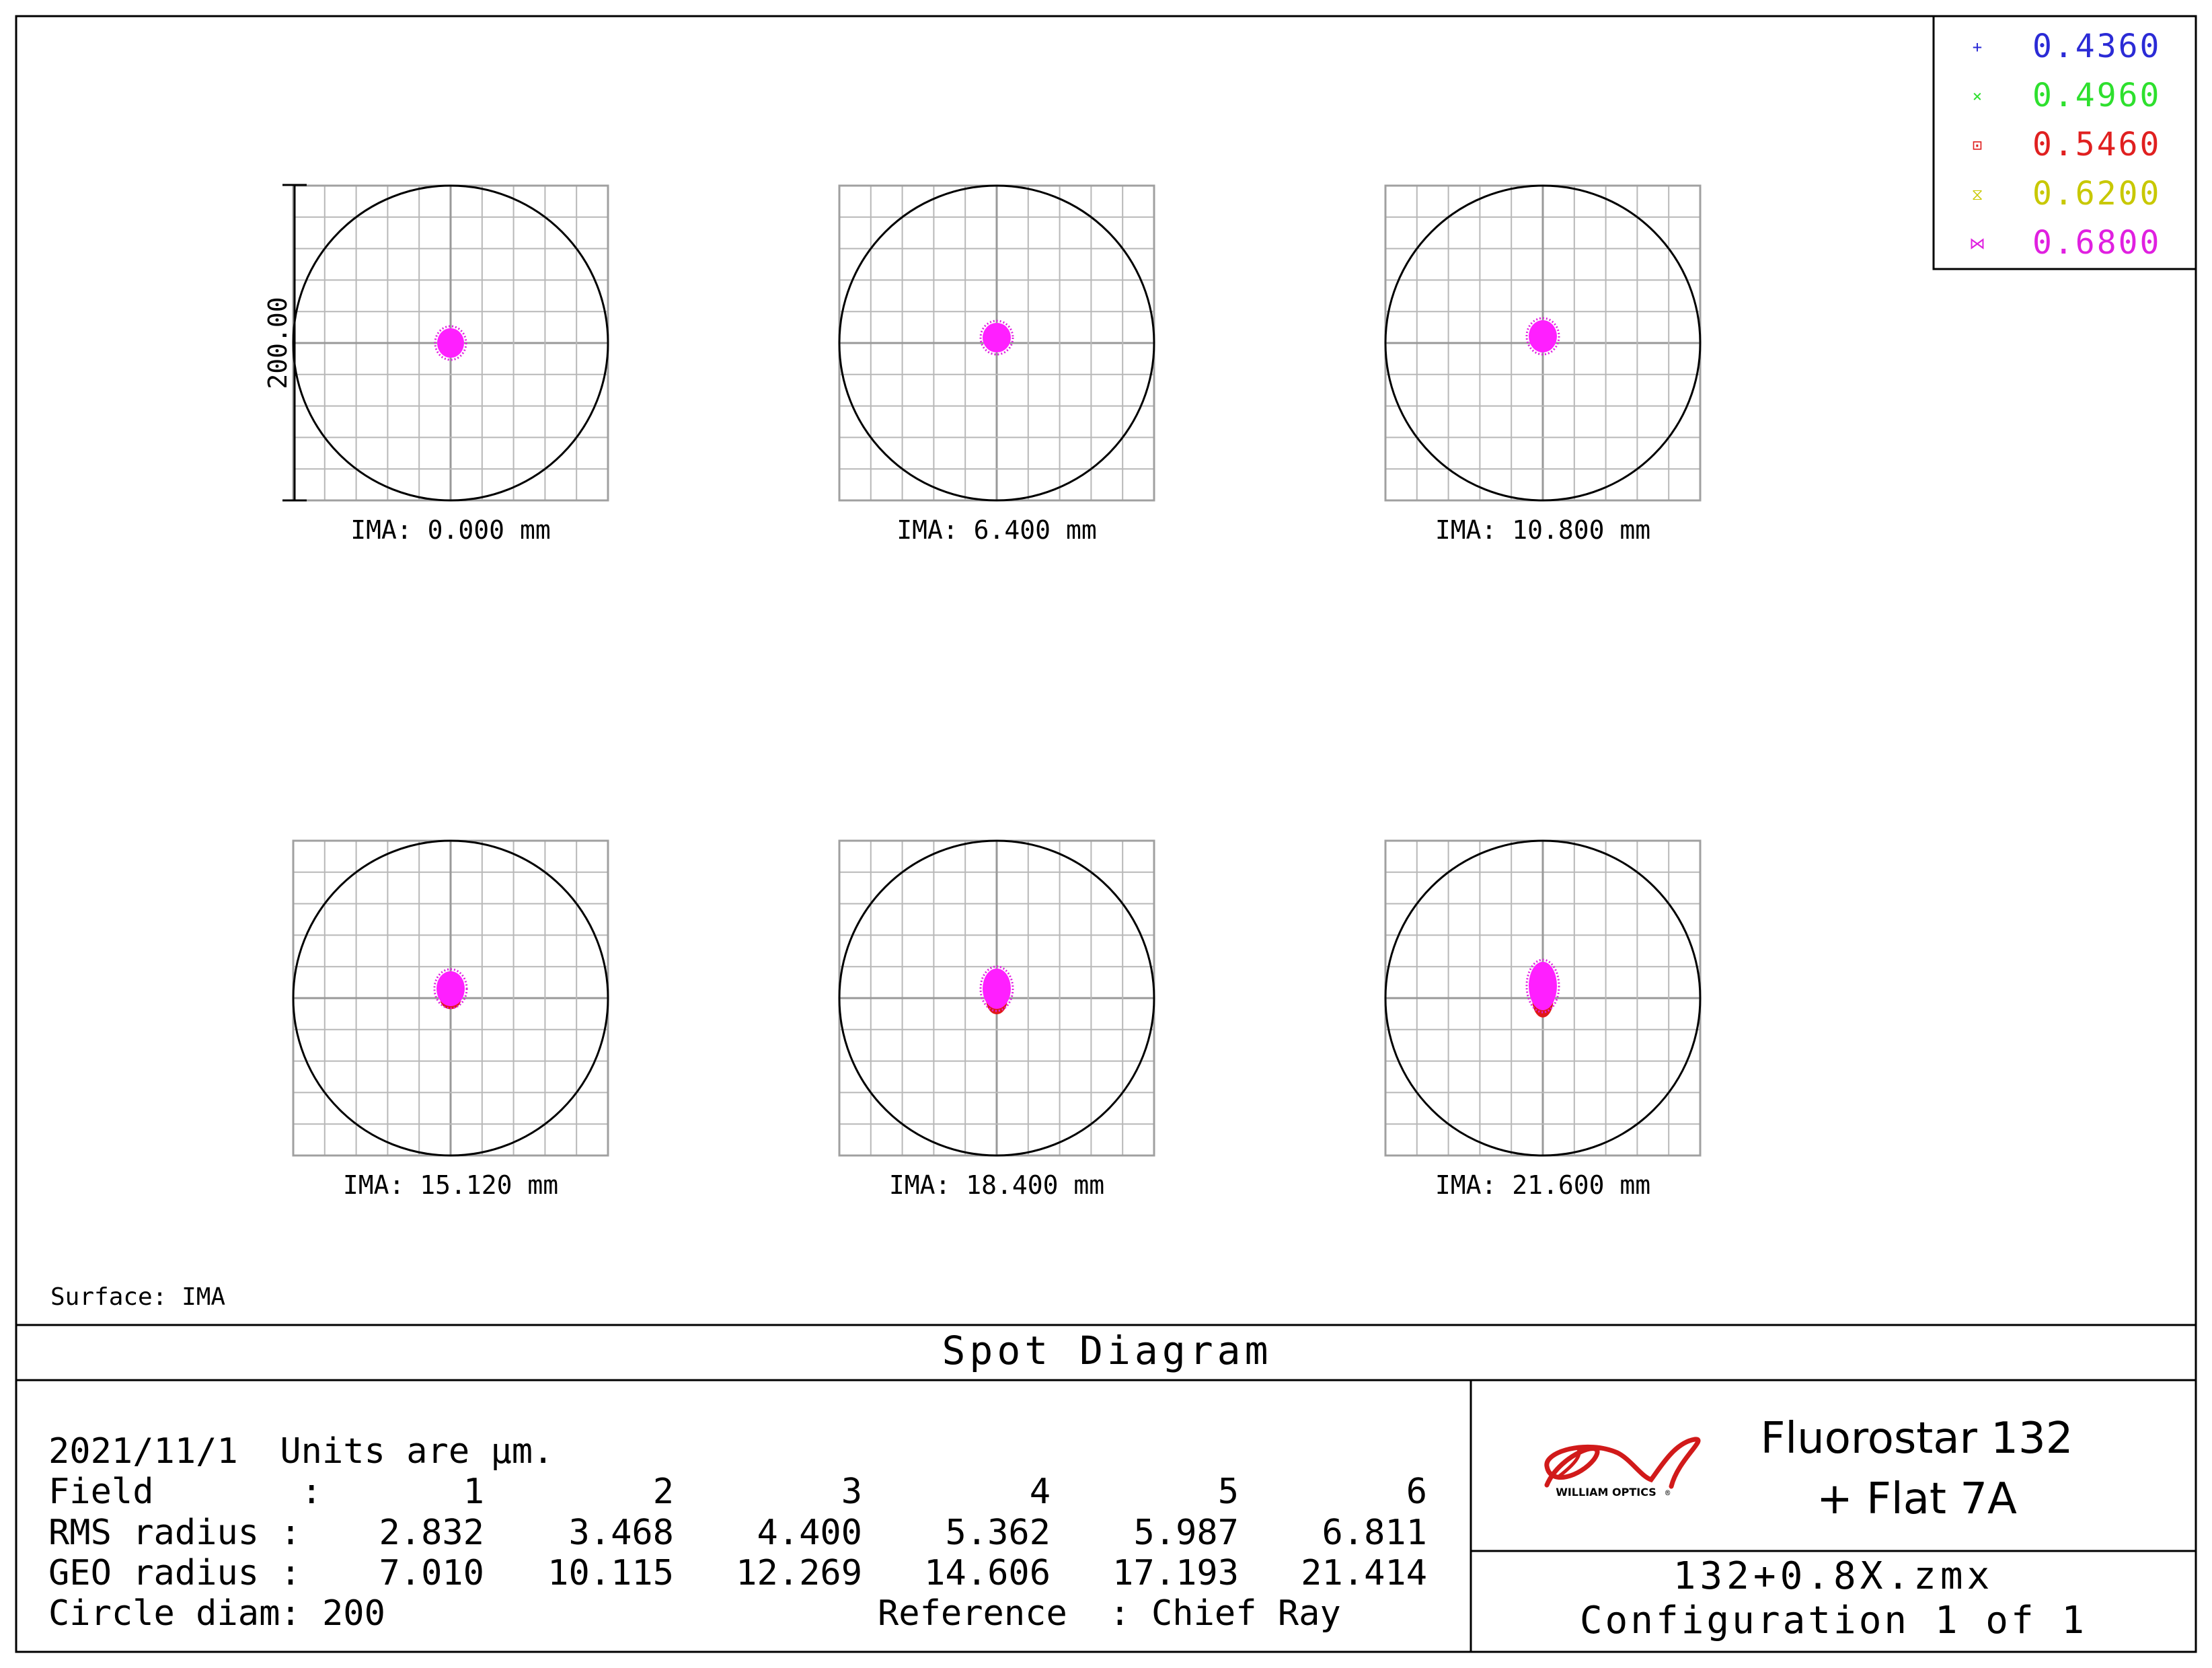 Image resolution: width=2212 pixels, height=1668 pixels. I want to click on field-value: 4, so click(1040, 1492).